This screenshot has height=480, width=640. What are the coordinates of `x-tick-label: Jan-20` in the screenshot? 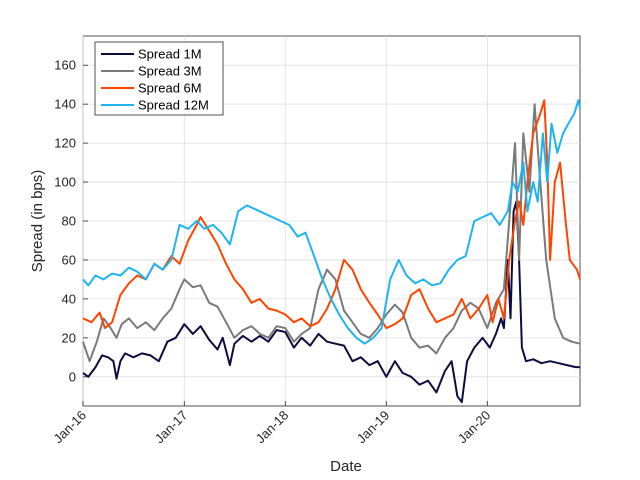 It's located at (474, 427).